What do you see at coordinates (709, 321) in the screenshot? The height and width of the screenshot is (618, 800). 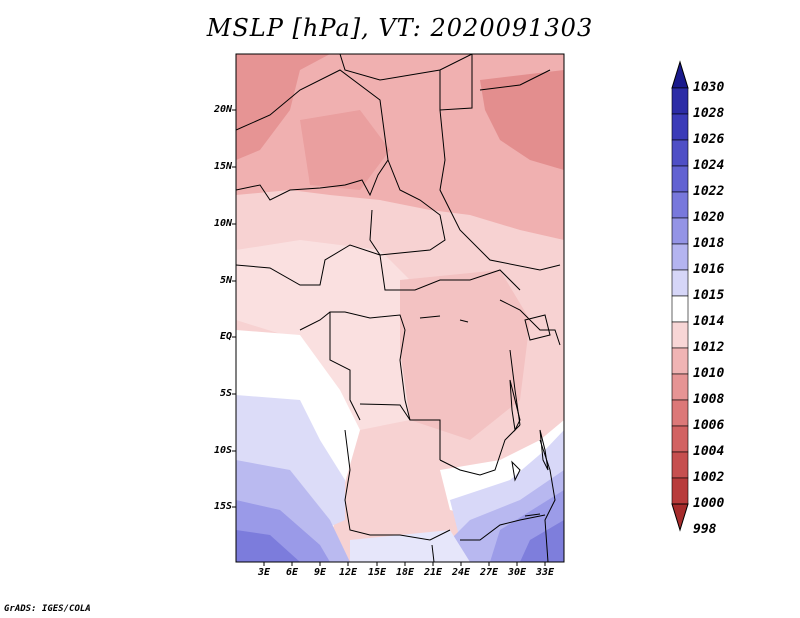 I see `colorbar-label: 1014` at bounding box center [709, 321].